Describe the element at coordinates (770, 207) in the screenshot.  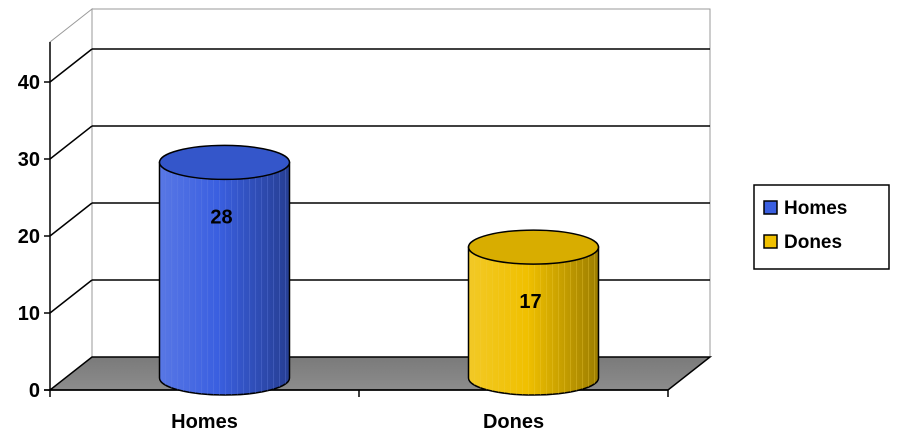
I see `legend-swatch-homes` at that location.